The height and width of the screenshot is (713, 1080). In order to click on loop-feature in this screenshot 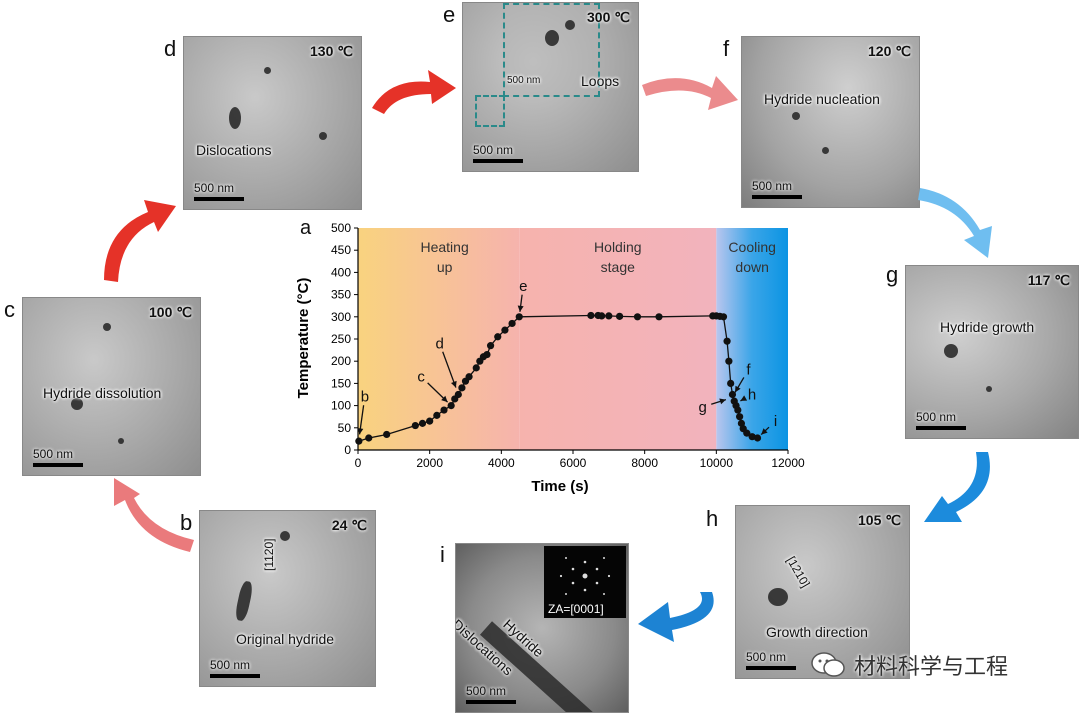, I will do `click(570, 25)`.